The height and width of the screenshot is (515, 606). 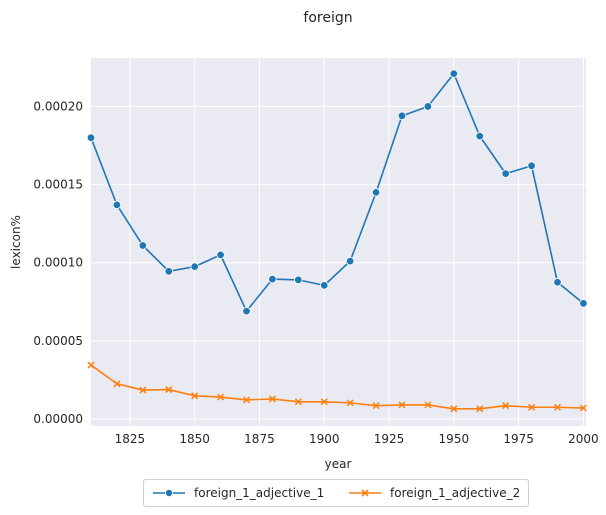 What do you see at coordinates (58, 419) in the screenshot?
I see `y-tick-label: 0.00000` at bounding box center [58, 419].